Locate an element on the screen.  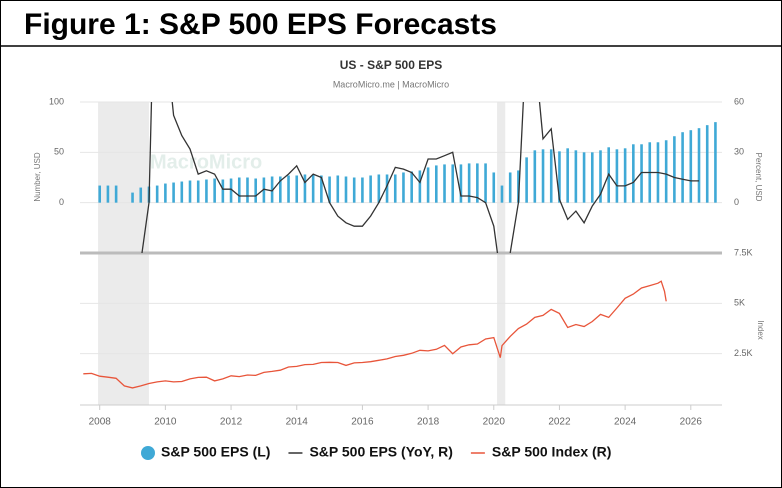
legend-swatch is located at coordinates (148, 453).